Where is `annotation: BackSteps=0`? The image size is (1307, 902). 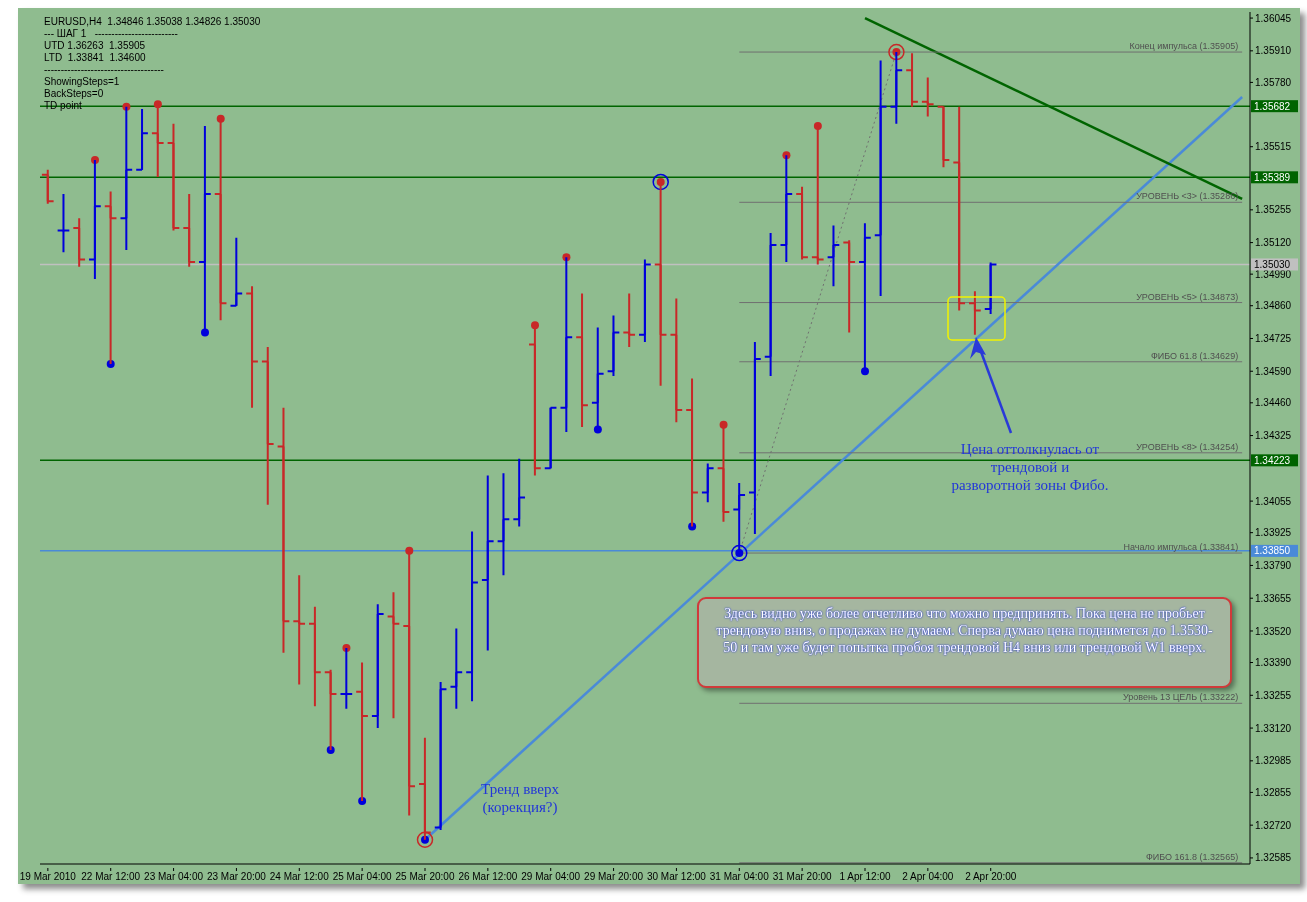 annotation: BackSteps=0 is located at coordinates (74, 94).